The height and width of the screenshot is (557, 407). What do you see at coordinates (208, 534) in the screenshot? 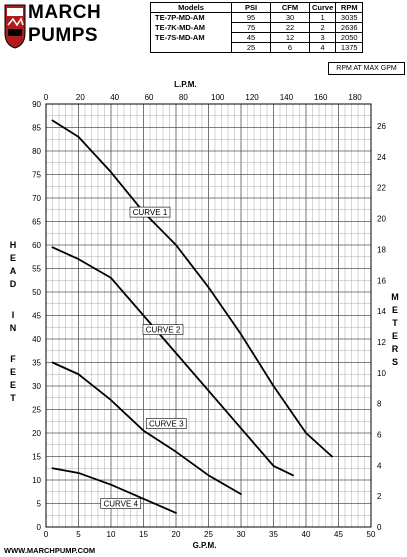
I see `x-tick-label: 25` at bounding box center [208, 534].